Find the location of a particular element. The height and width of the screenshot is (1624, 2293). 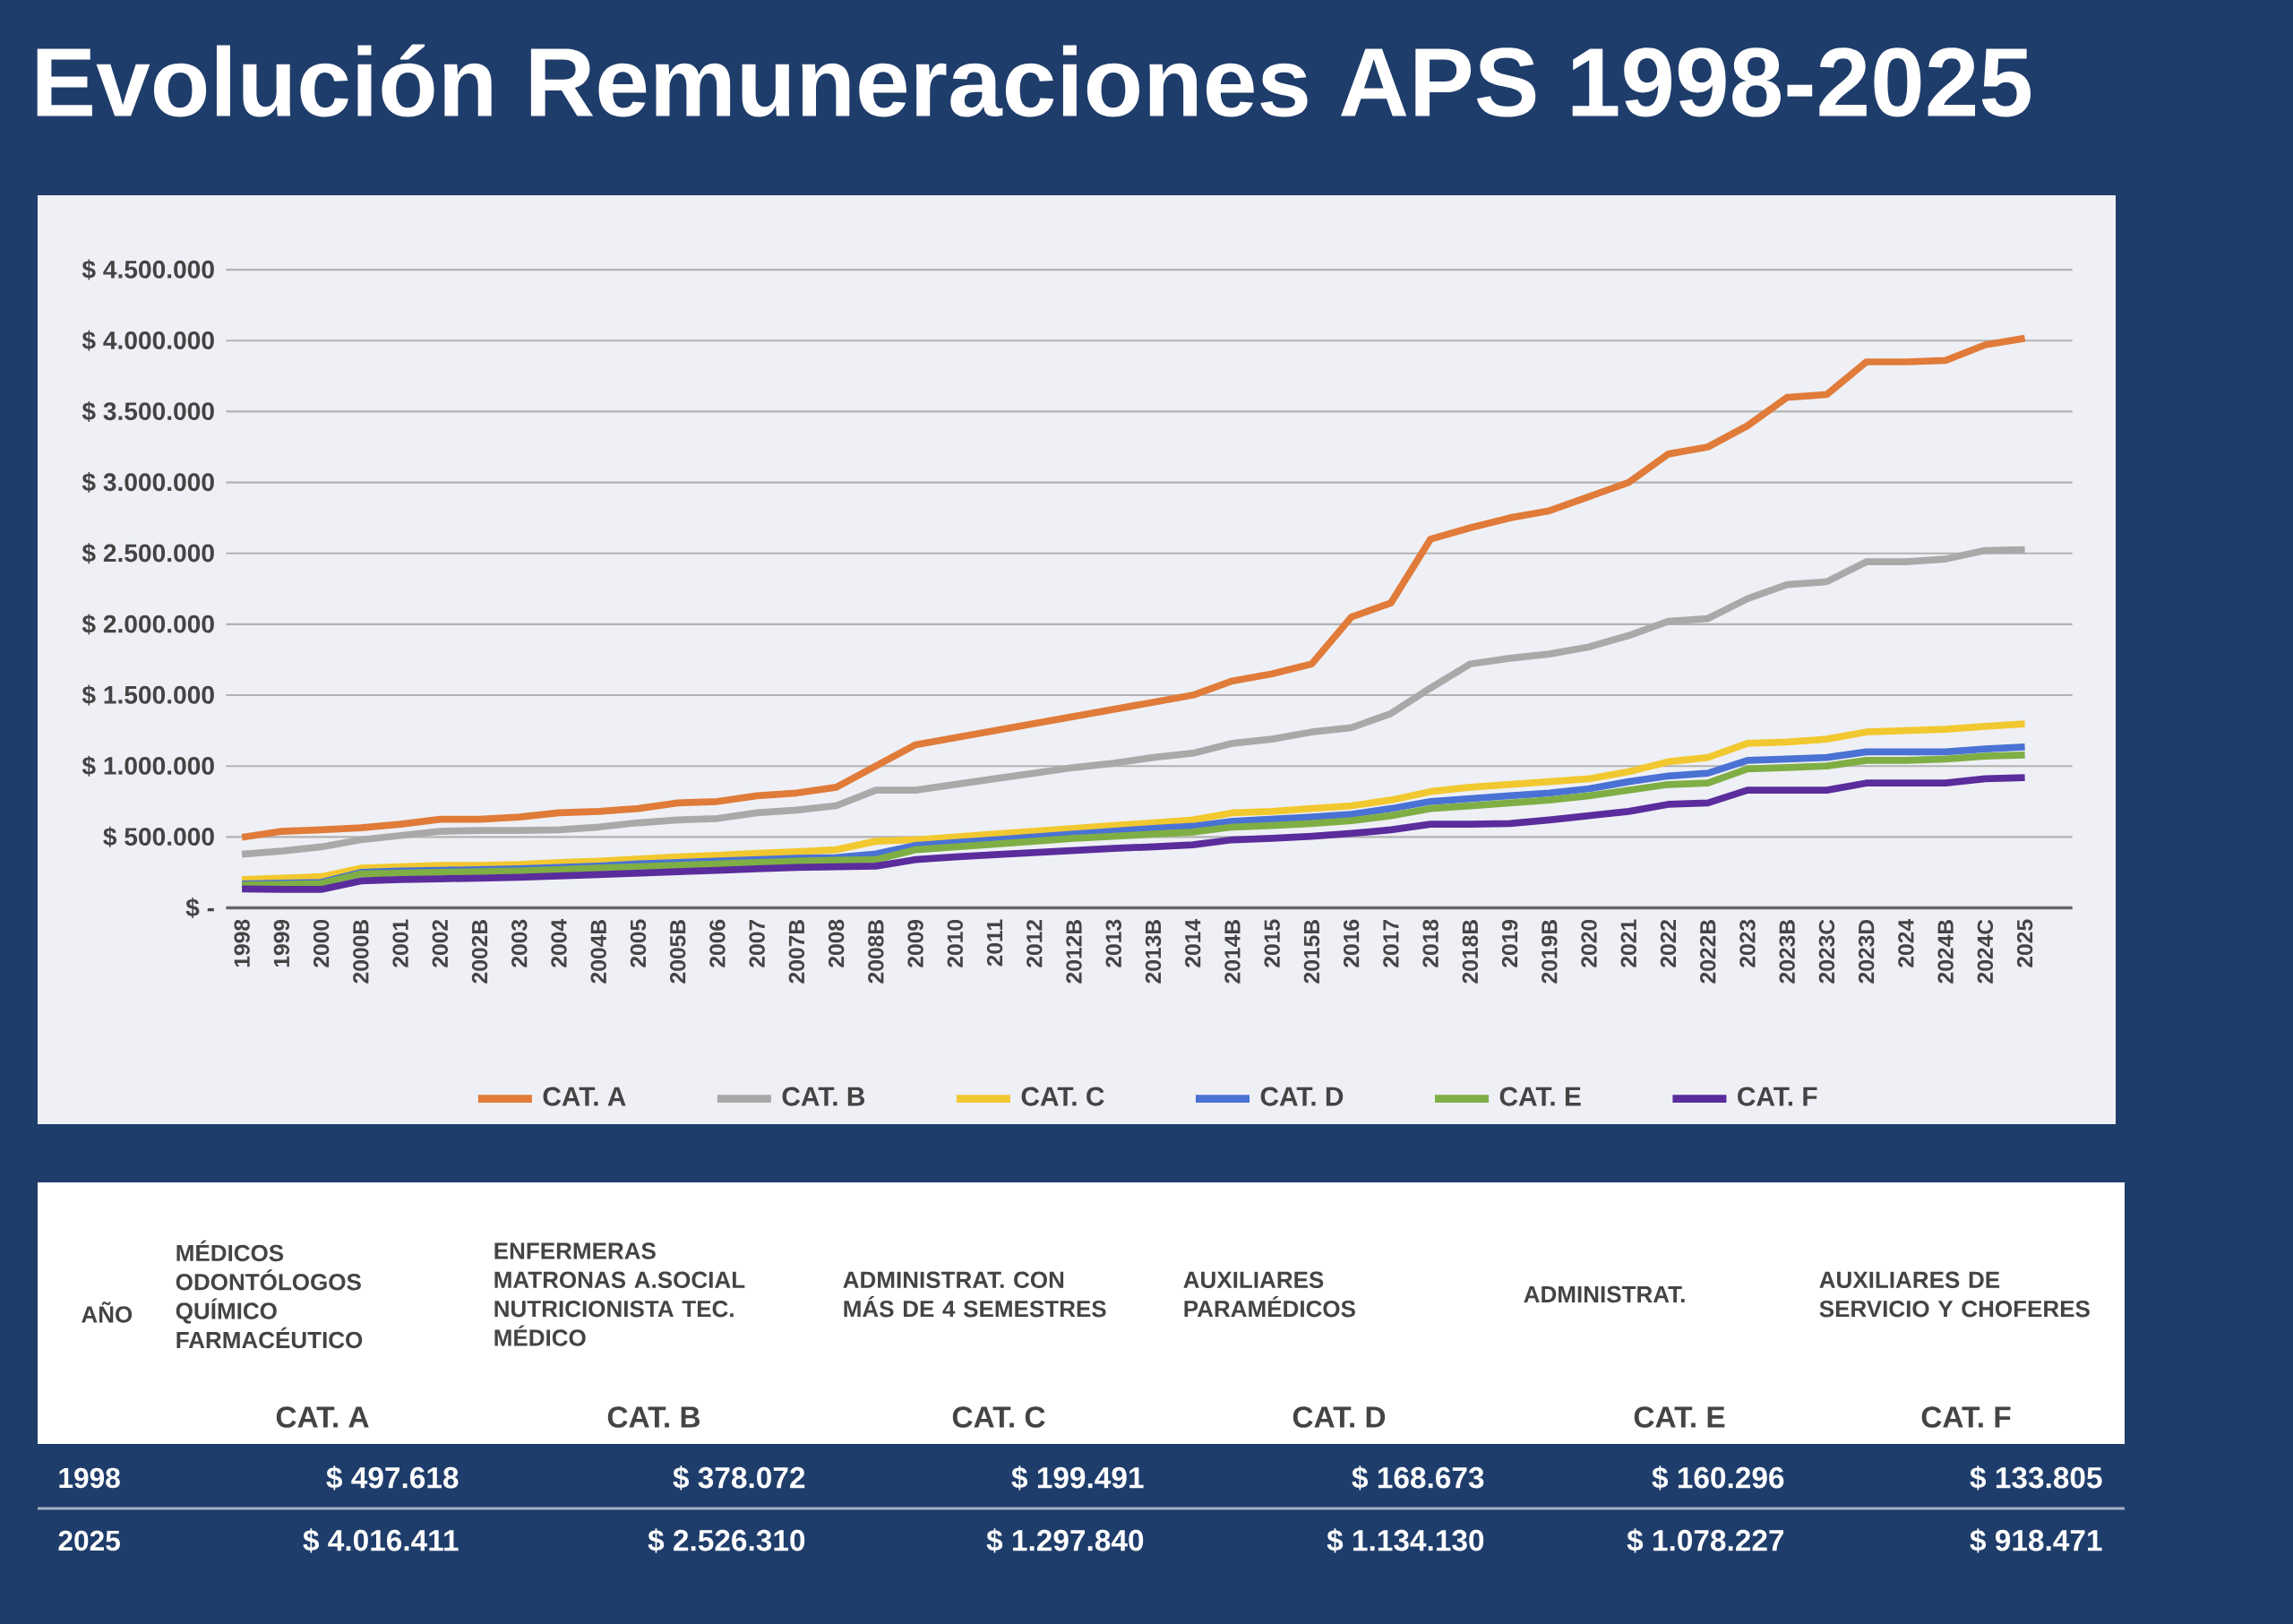

text: CAT. E is located at coordinates (1679, 1417).